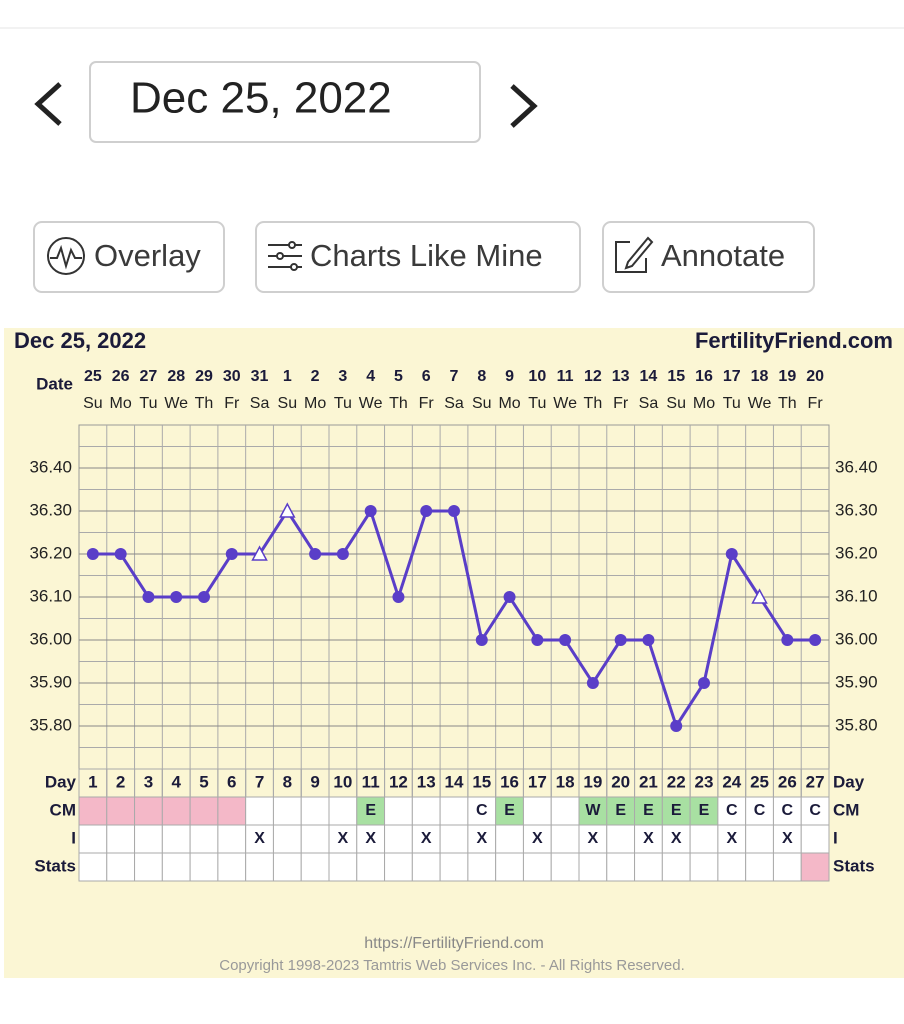  Describe the element at coordinates (315, 376) in the screenshot. I see `x-tick-label: 2` at that location.